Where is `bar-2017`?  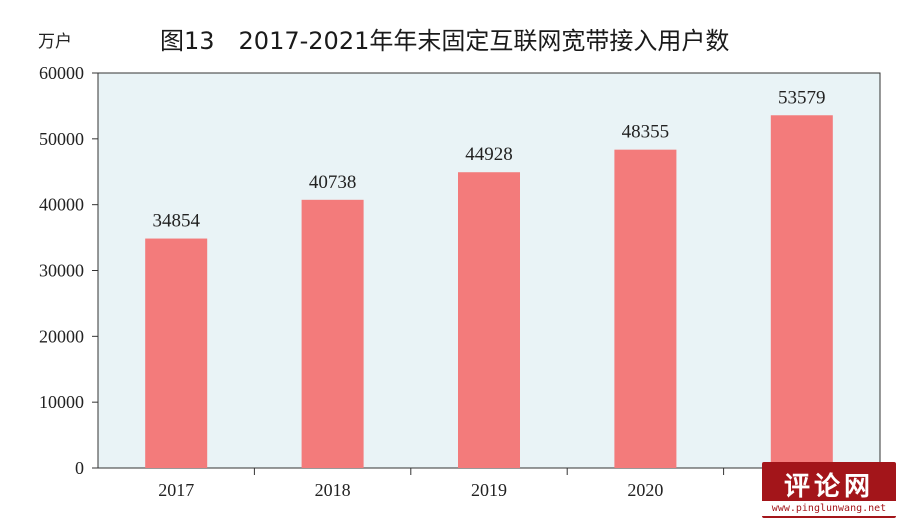 bar-2017 is located at coordinates (176, 353).